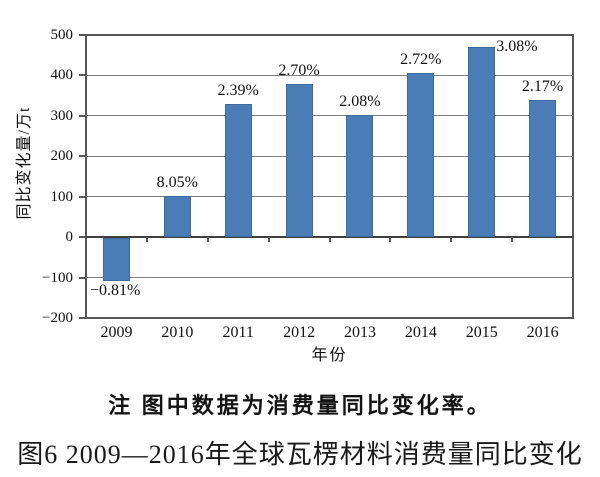  What do you see at coordinates (116, 259) in the screenshot?
I see `bar-2009` at bounding box center [116, 259].